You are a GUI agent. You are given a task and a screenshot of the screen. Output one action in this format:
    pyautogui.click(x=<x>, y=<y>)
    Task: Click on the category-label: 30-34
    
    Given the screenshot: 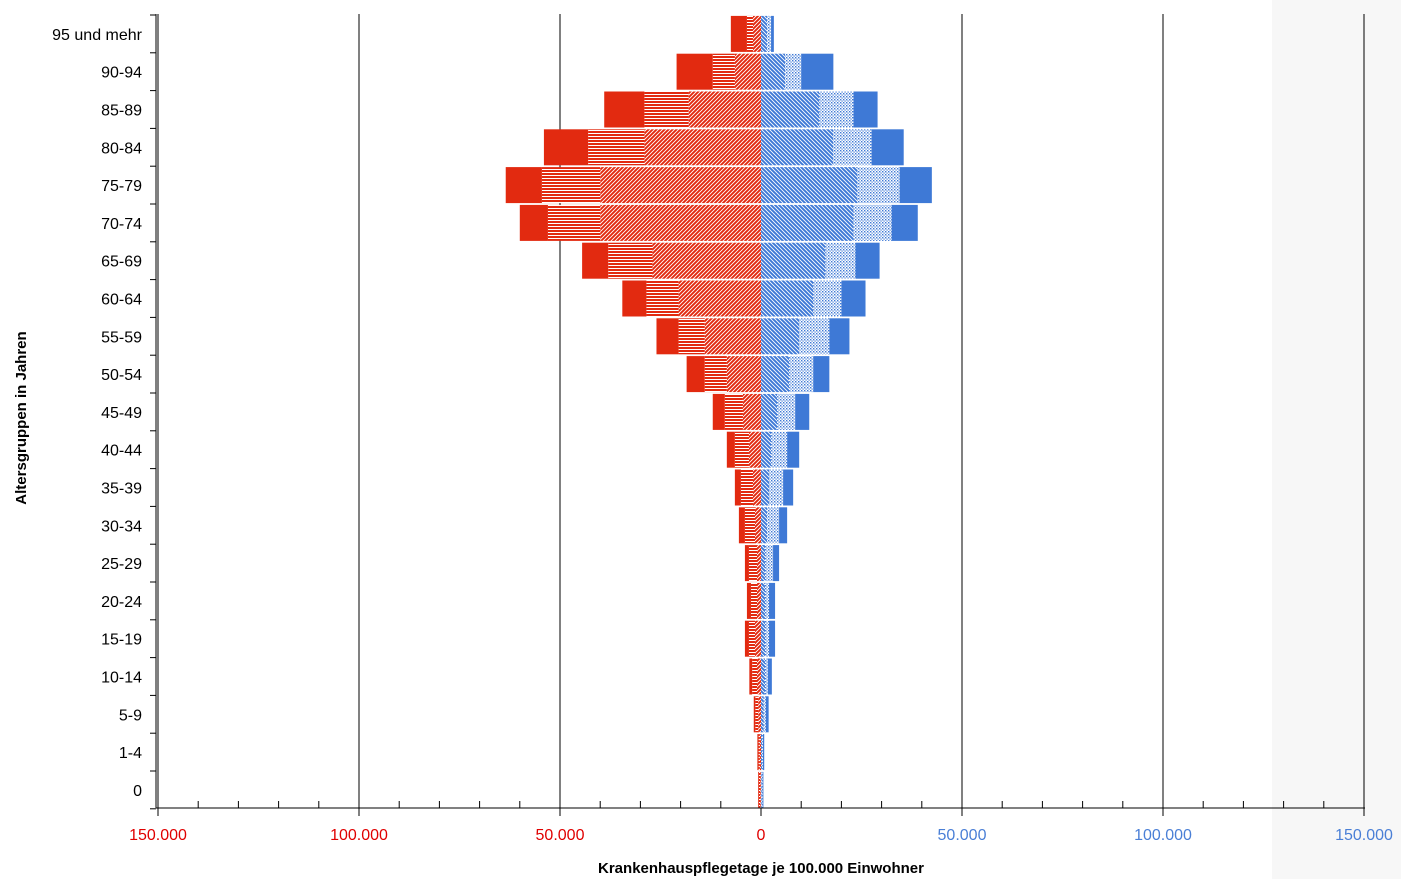 What is the action you would take?
    pyautogui.click(x=121, y=526)
    